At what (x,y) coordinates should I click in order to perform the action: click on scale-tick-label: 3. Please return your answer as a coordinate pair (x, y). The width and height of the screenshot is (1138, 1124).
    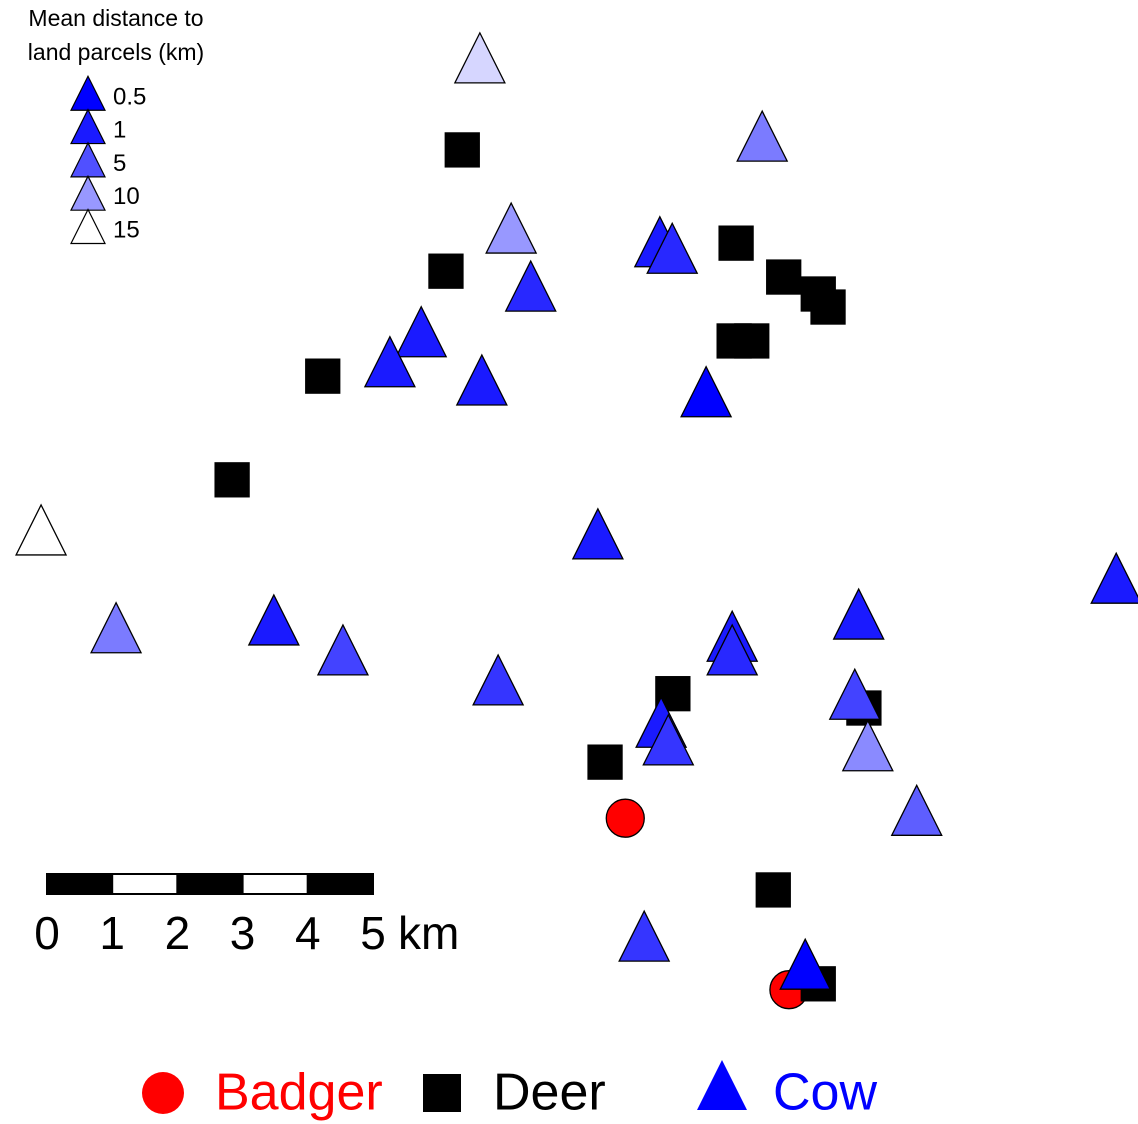
    Looking at the image, I should click on (243, 933).